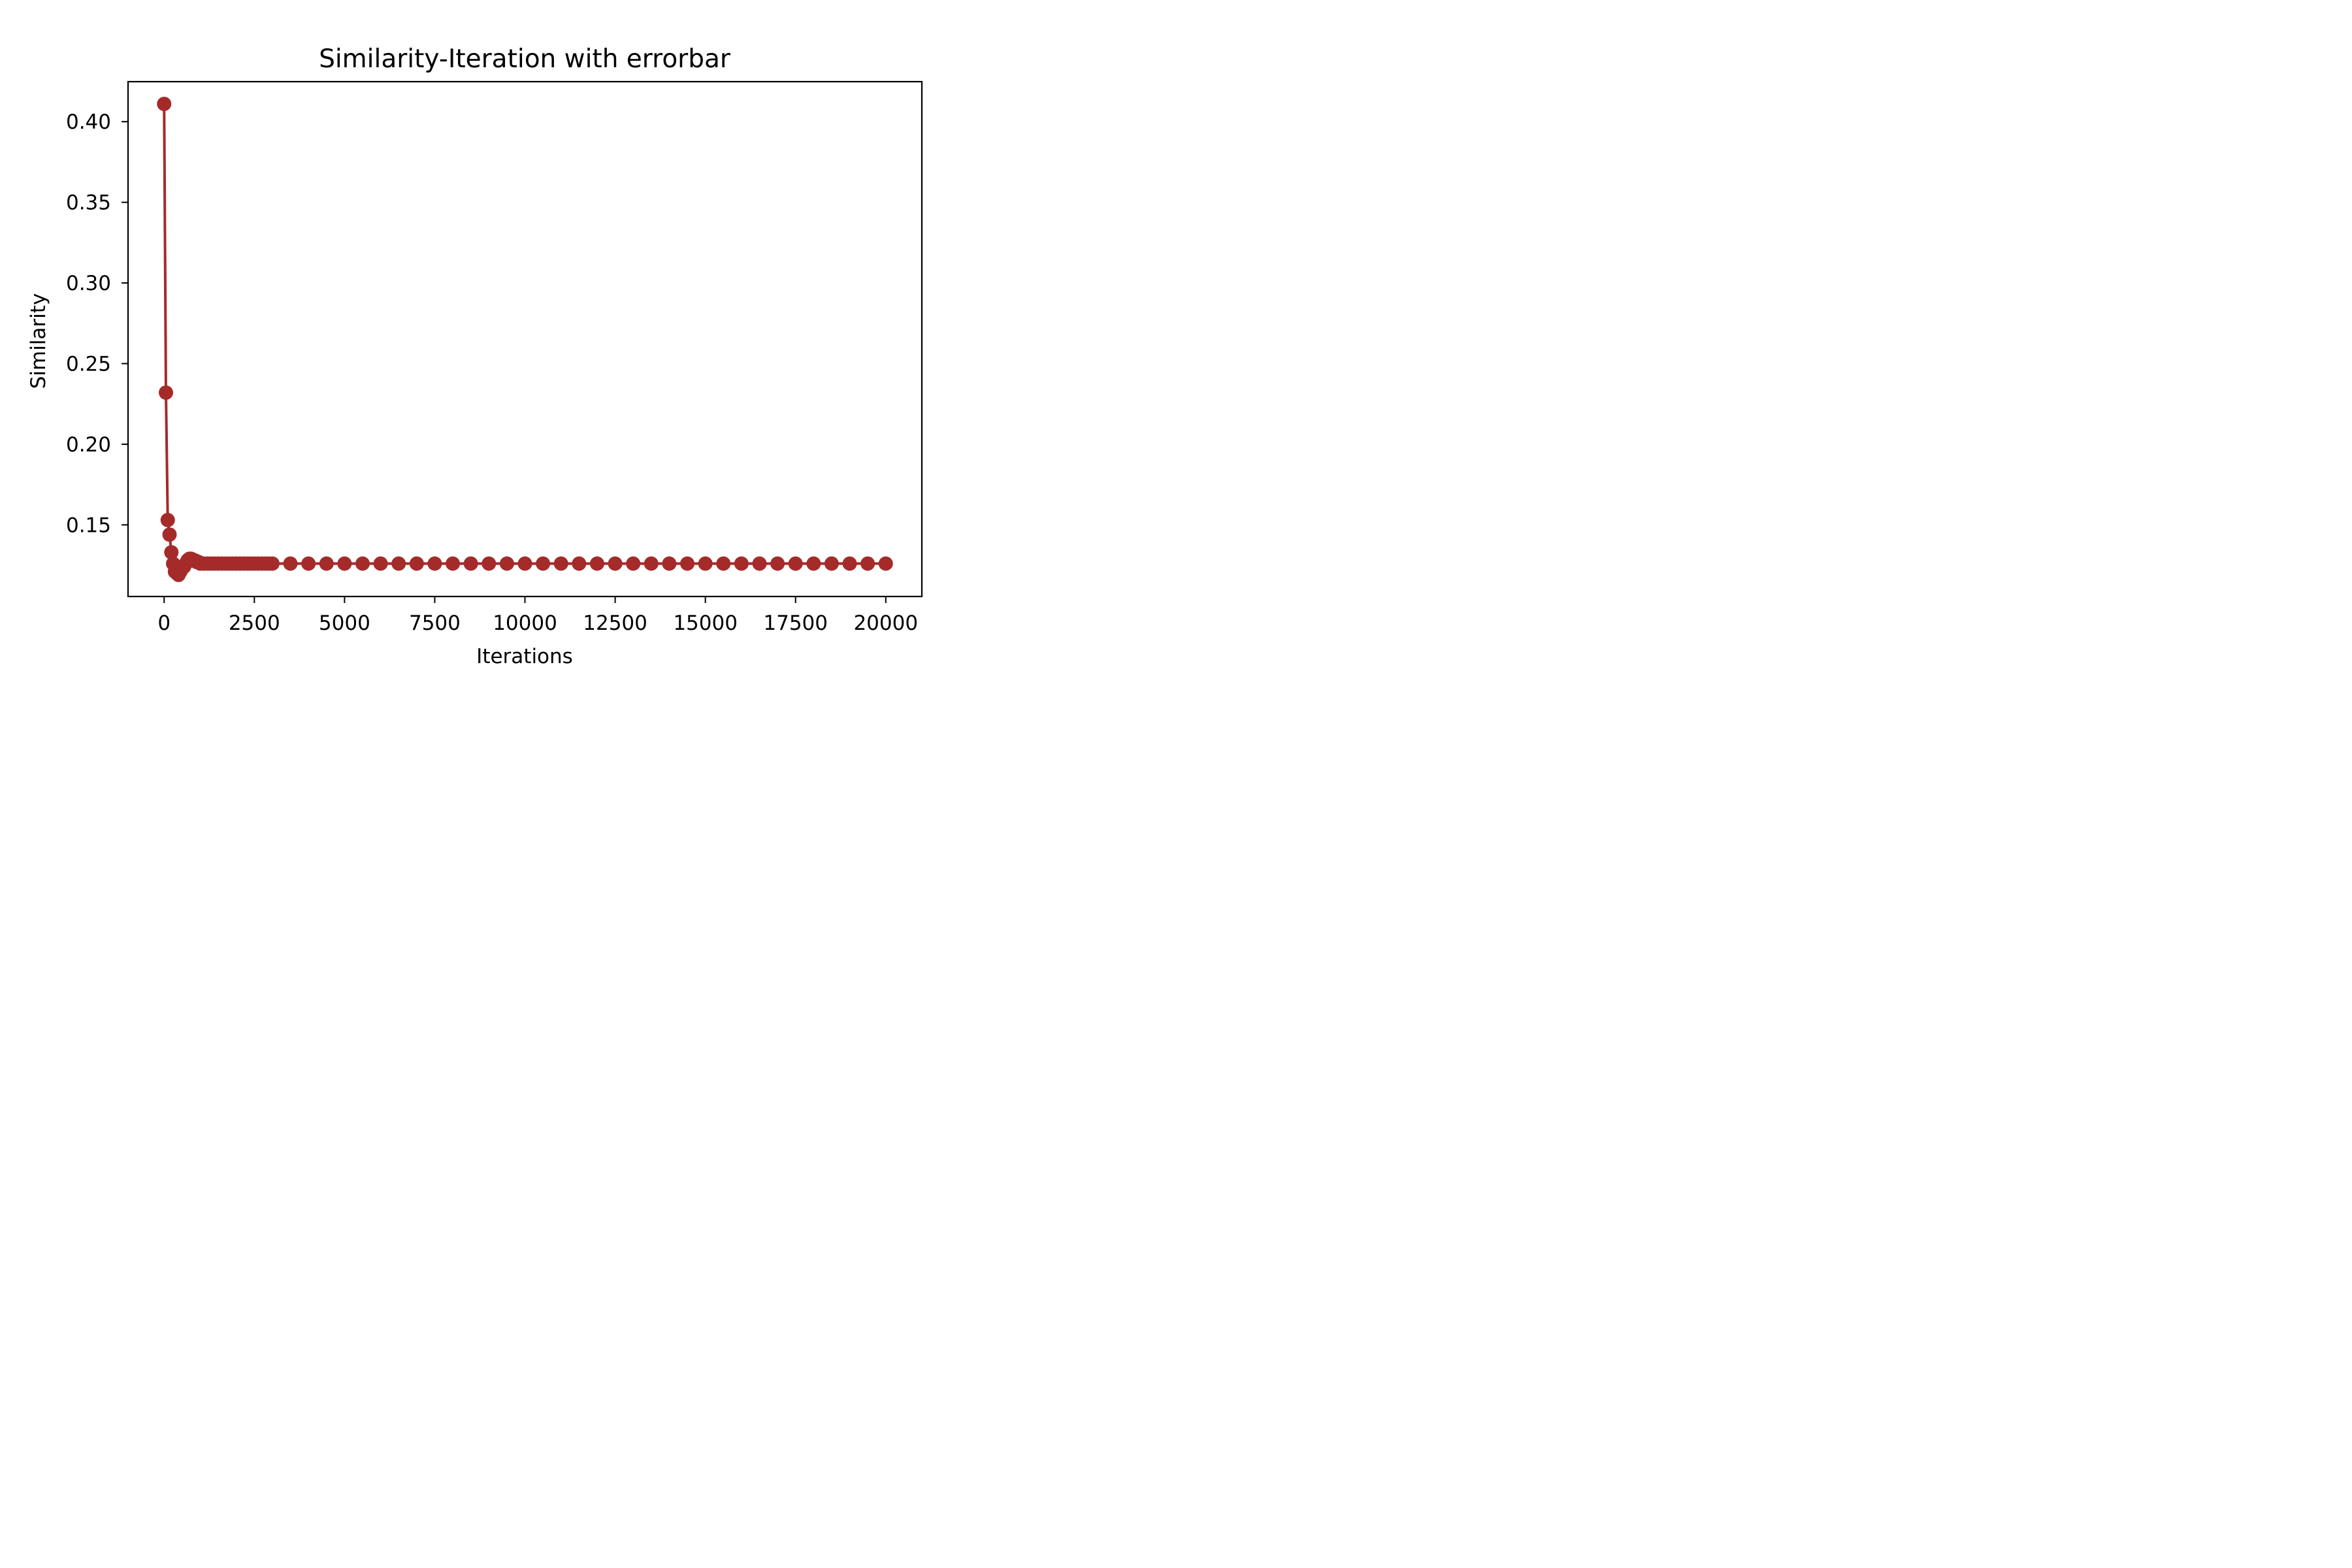 The width and height of the screenshot is (2352, 1568). I want to click on y-tick-label: 0.35, so click(88, 203).